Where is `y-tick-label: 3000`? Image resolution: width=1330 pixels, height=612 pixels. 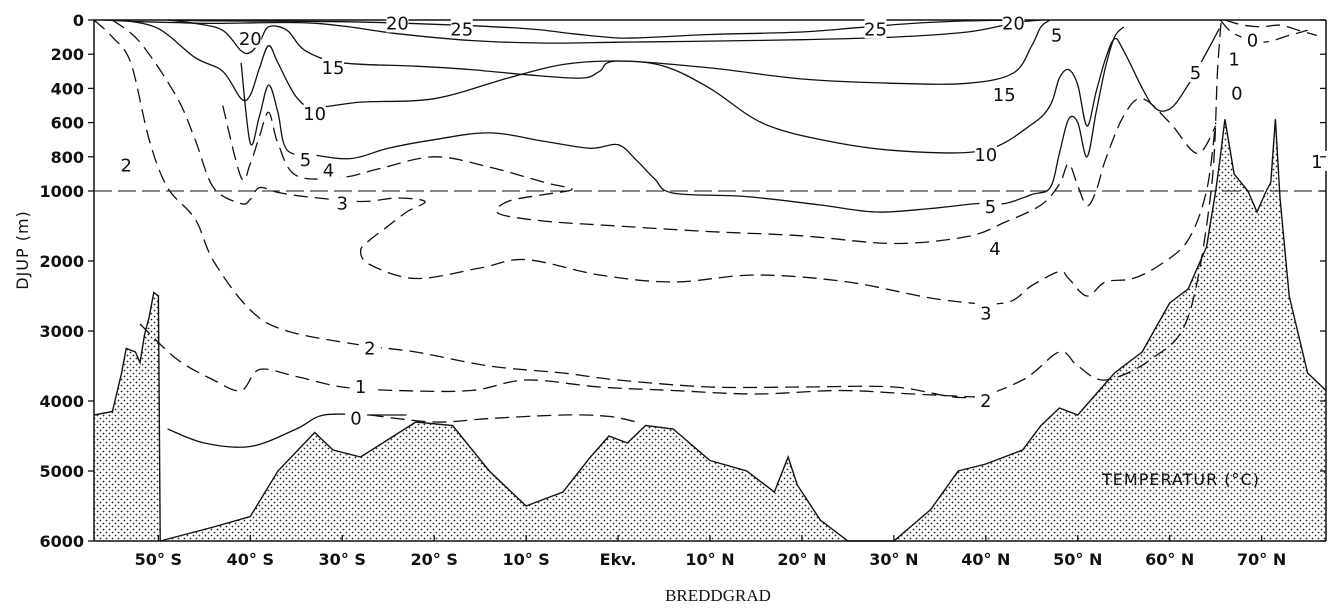
y-tick-label: 3000 is located at coordinates (61, 331).